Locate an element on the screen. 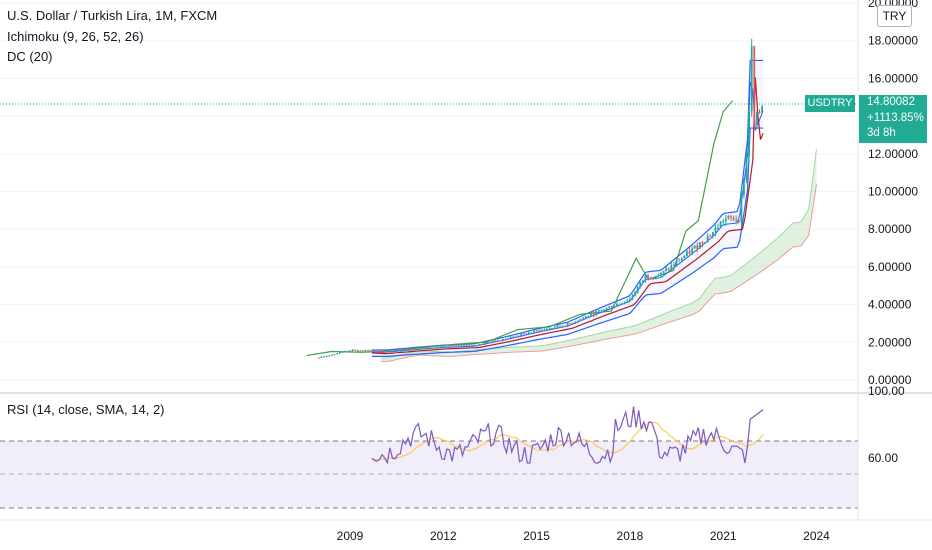 The image size is (932, 550). rsi-axis-ticks: 60.00 100.00 is located at coordinates (886, 424).